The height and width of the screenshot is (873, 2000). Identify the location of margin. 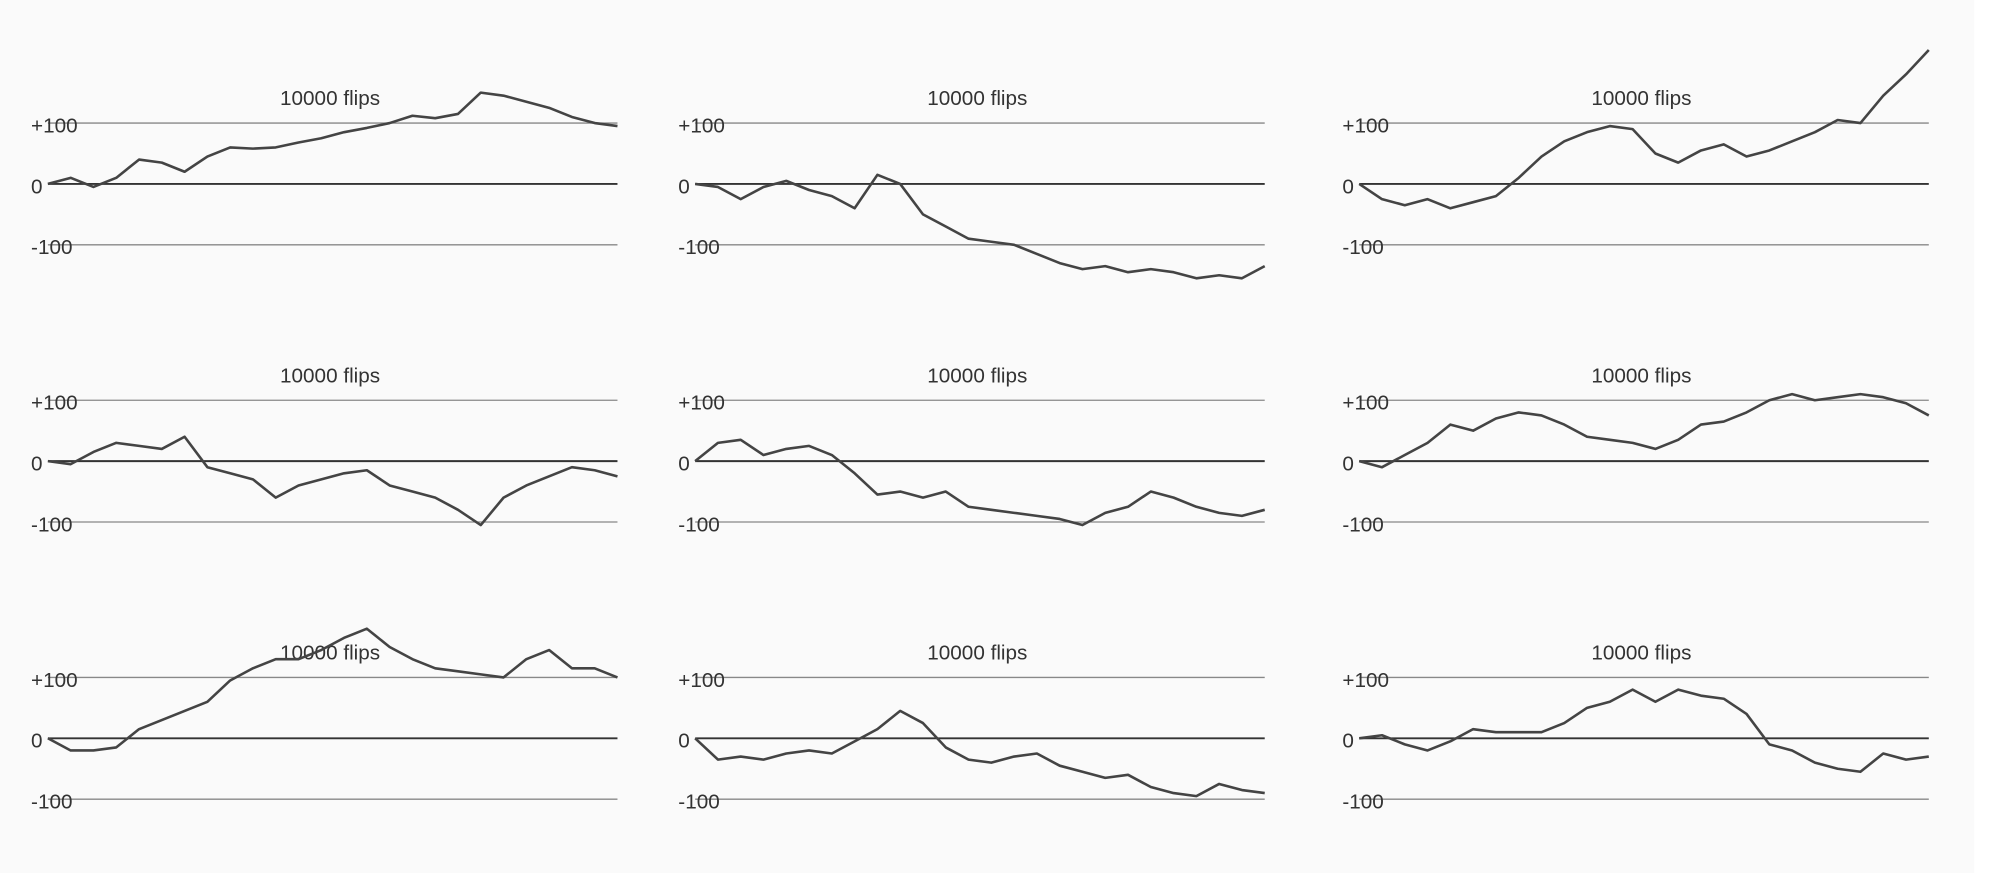
(1987, 436).